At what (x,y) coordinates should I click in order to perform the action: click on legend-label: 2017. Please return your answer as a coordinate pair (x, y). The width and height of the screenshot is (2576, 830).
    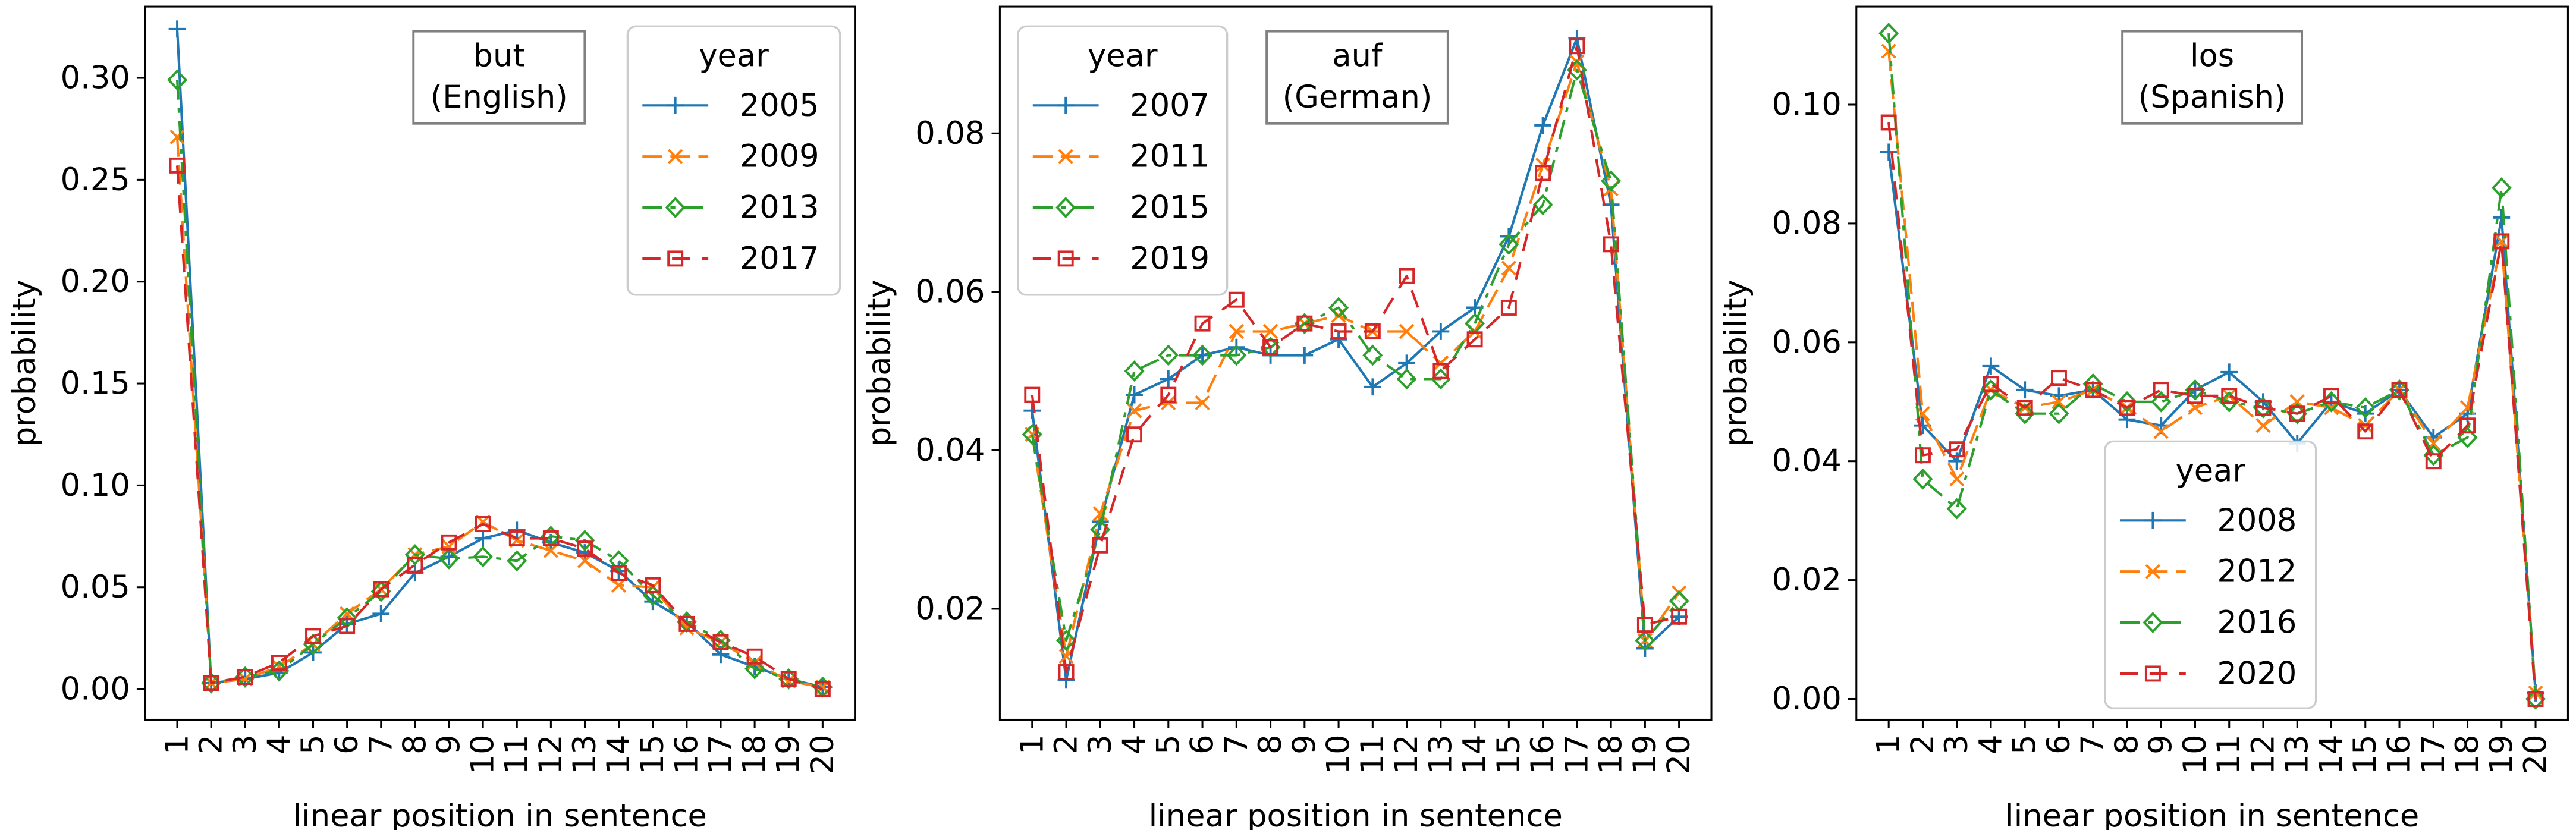
    Looking at the image, I should click on (779, 258).